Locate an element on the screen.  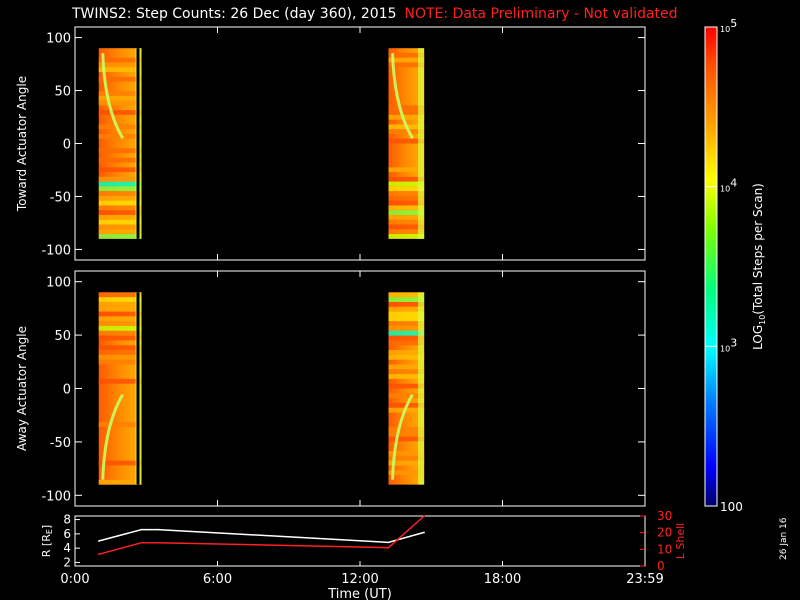
right-tick-label: 10 is located at coordinates (664, 549).